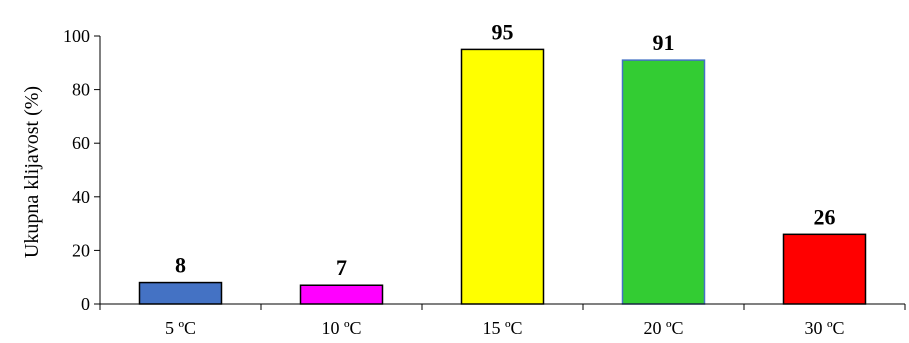 The image size is (909, 343). I want to click on y-tick-label: 100, so click(76, 36).